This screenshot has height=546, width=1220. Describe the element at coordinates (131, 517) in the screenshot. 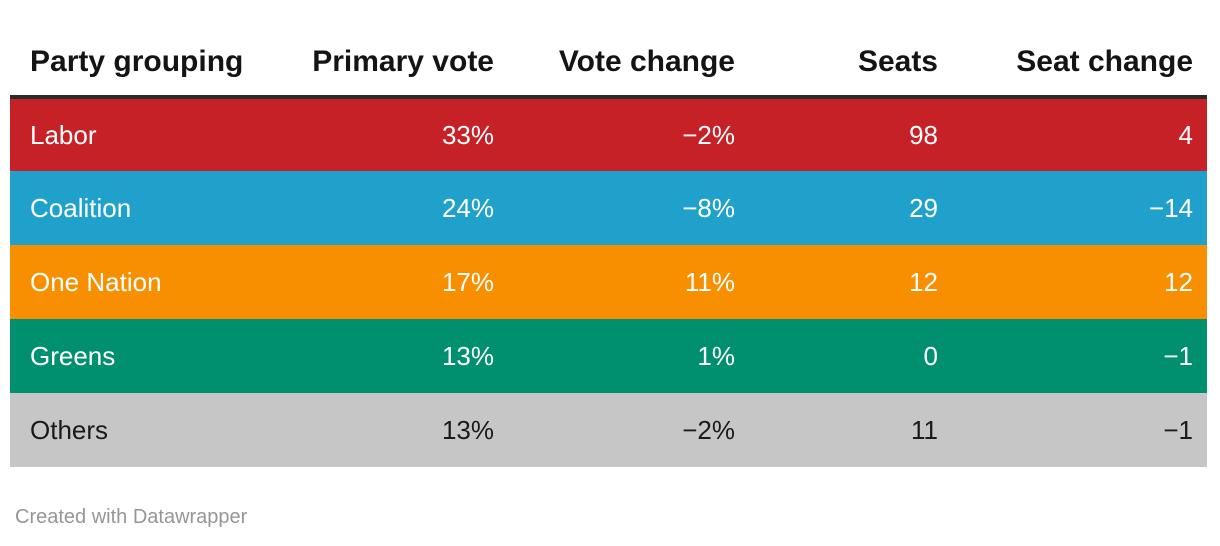

I see `datawrapper-attribution-link: Created with Datawrapper` at that location.